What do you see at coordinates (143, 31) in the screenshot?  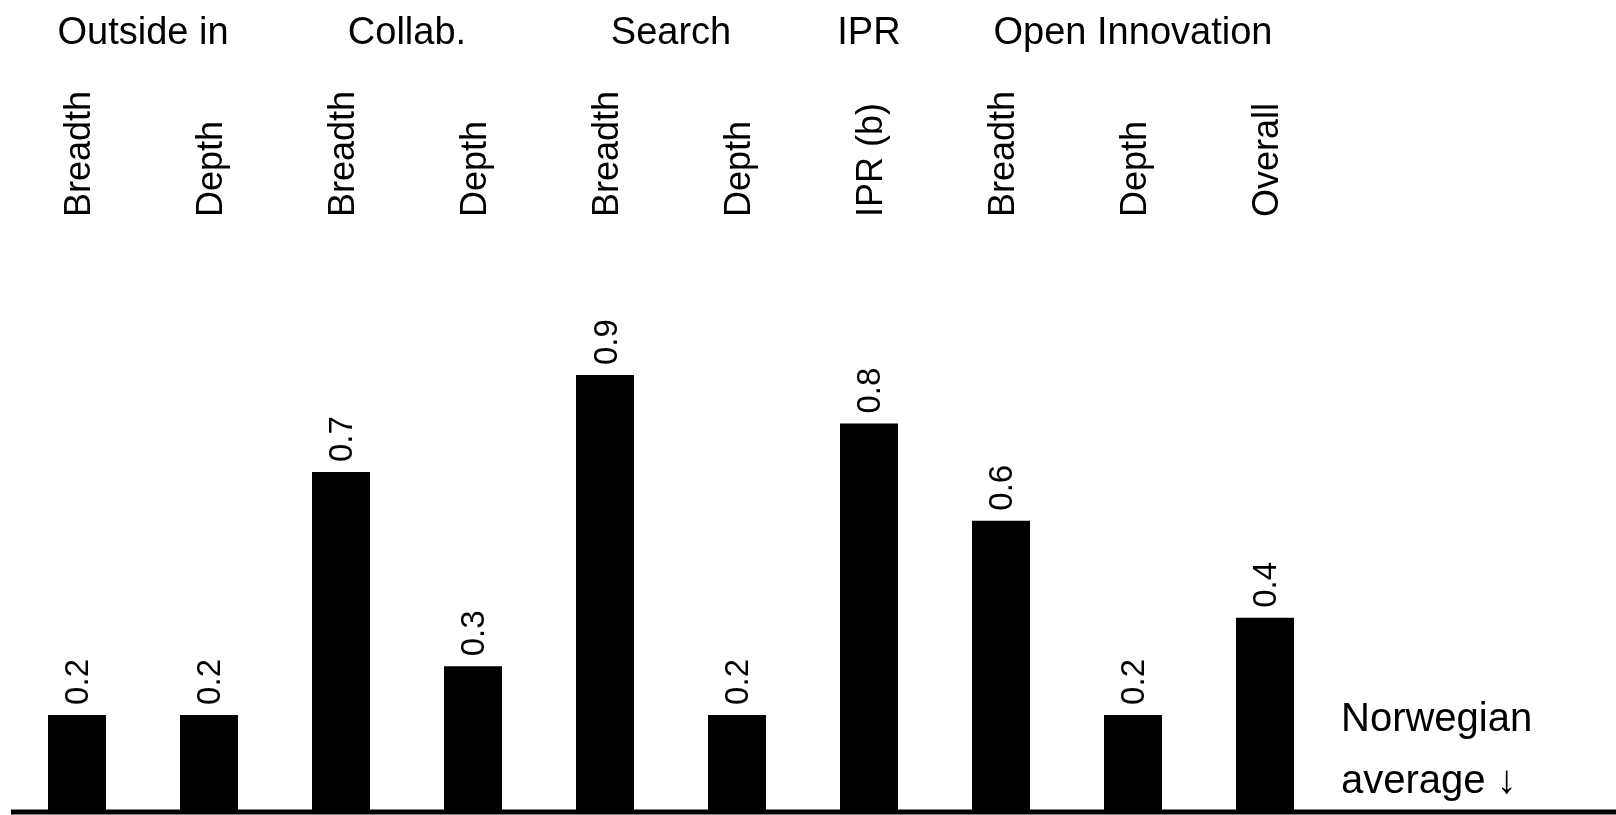 I see `text: Outside in` at bounding box center [143, 31].